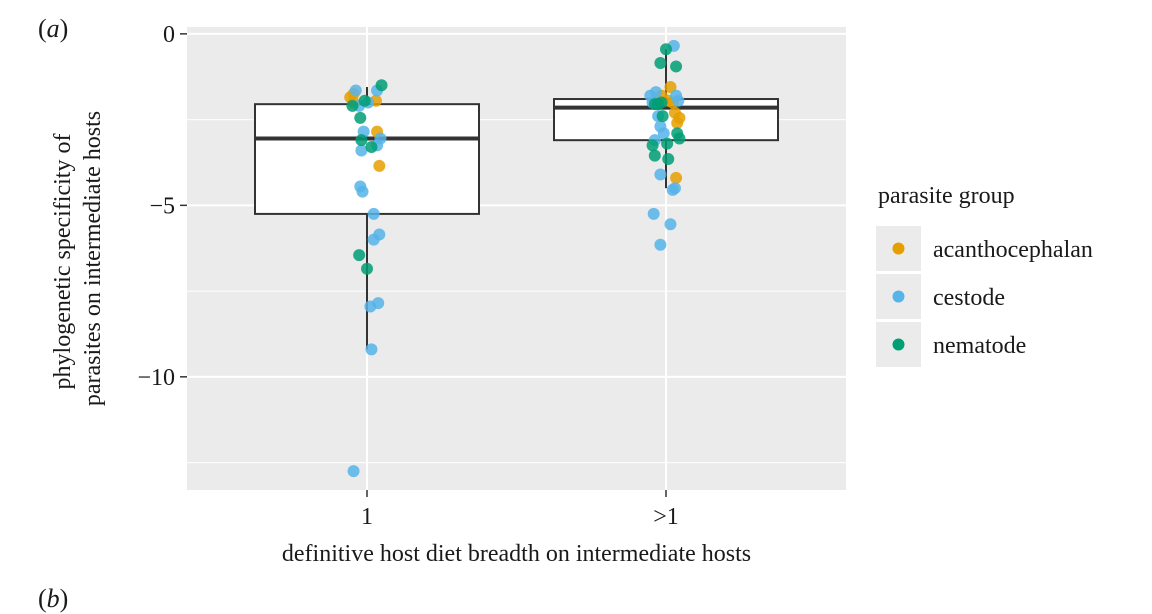 The image size is (1152, 614). What do you see at coordinates (367, 159) in the screenshot?
I see `box-iqr` at bounding box center [367, 159].